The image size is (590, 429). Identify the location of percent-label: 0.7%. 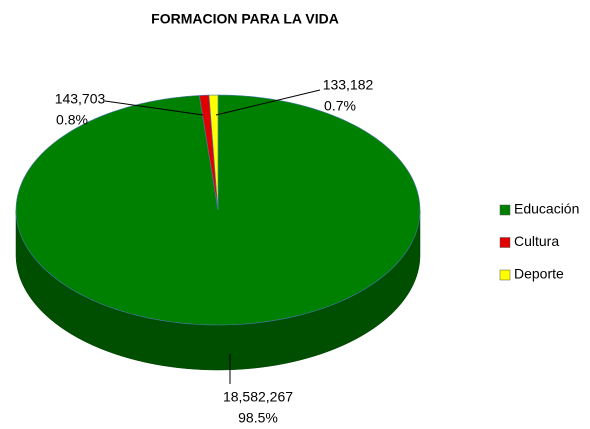
(340, 106).